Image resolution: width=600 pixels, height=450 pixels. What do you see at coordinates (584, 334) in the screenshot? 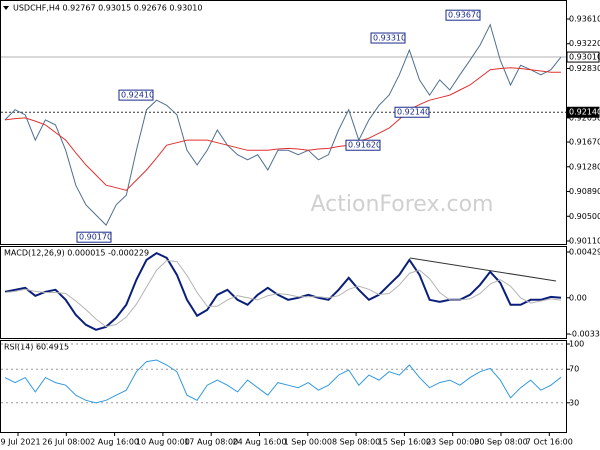
I see `y-tick-label: -0.003396` at bounding box center [584, 334].